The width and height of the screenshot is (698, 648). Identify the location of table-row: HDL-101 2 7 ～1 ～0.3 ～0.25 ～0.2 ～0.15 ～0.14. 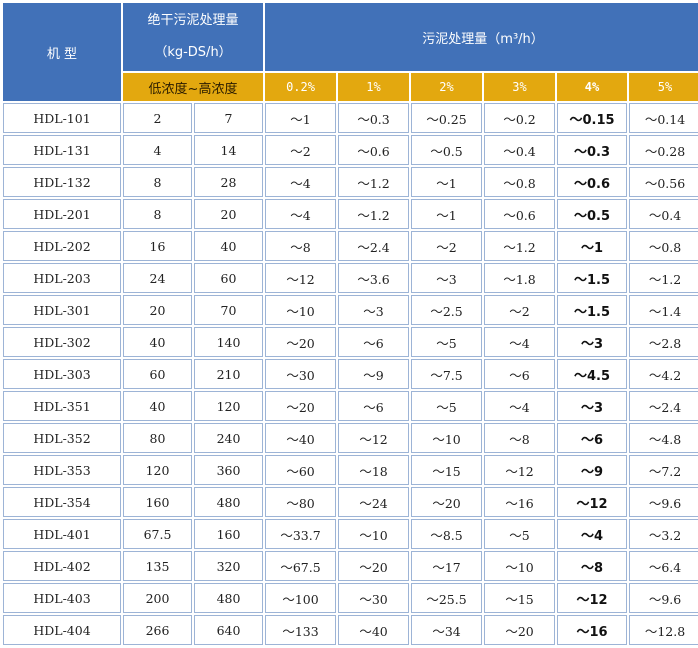
(350, 118).